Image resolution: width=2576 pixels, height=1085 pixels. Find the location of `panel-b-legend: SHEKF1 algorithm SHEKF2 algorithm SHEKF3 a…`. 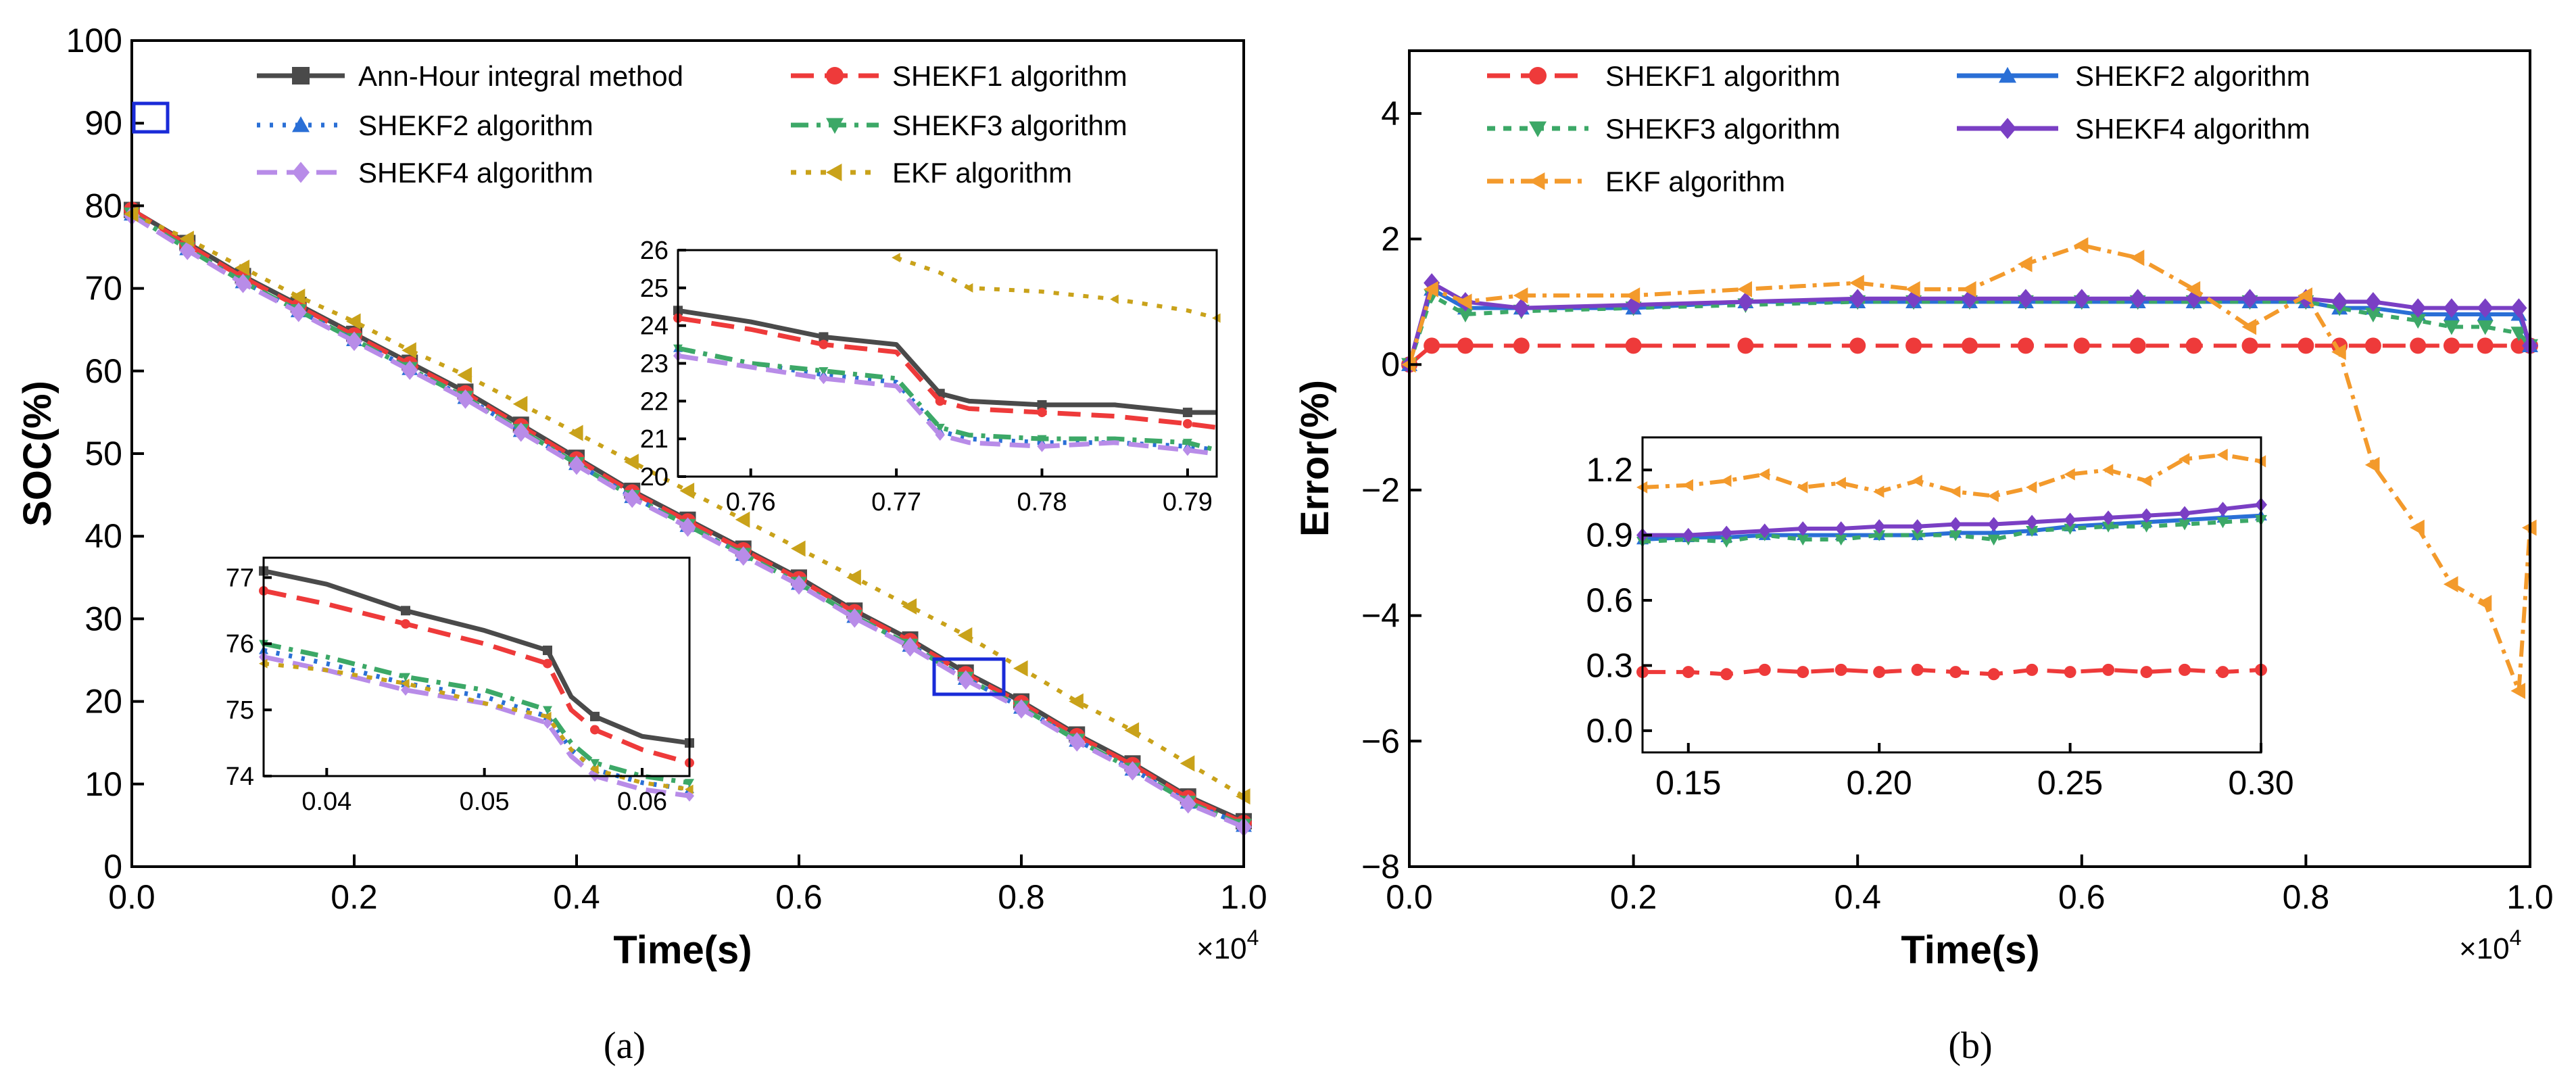

panel-b-legend: SHEKF1 algorithm SHEKF2 algorithm SHEKF3 a… is located at coordinates (1898, 128).